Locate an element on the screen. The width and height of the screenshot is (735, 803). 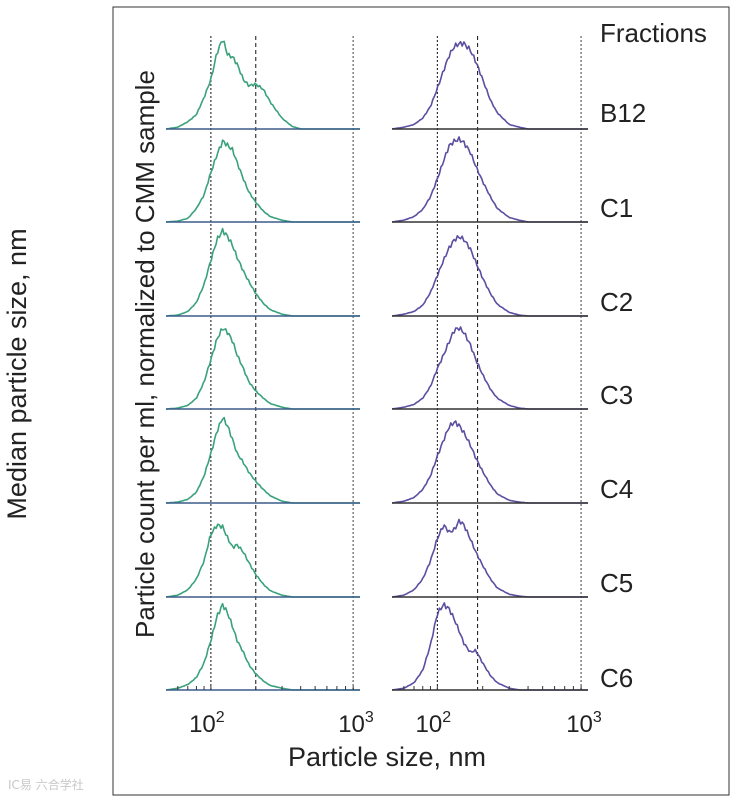
fraction-label-C5: C5 is located at coordinates (616, 583).